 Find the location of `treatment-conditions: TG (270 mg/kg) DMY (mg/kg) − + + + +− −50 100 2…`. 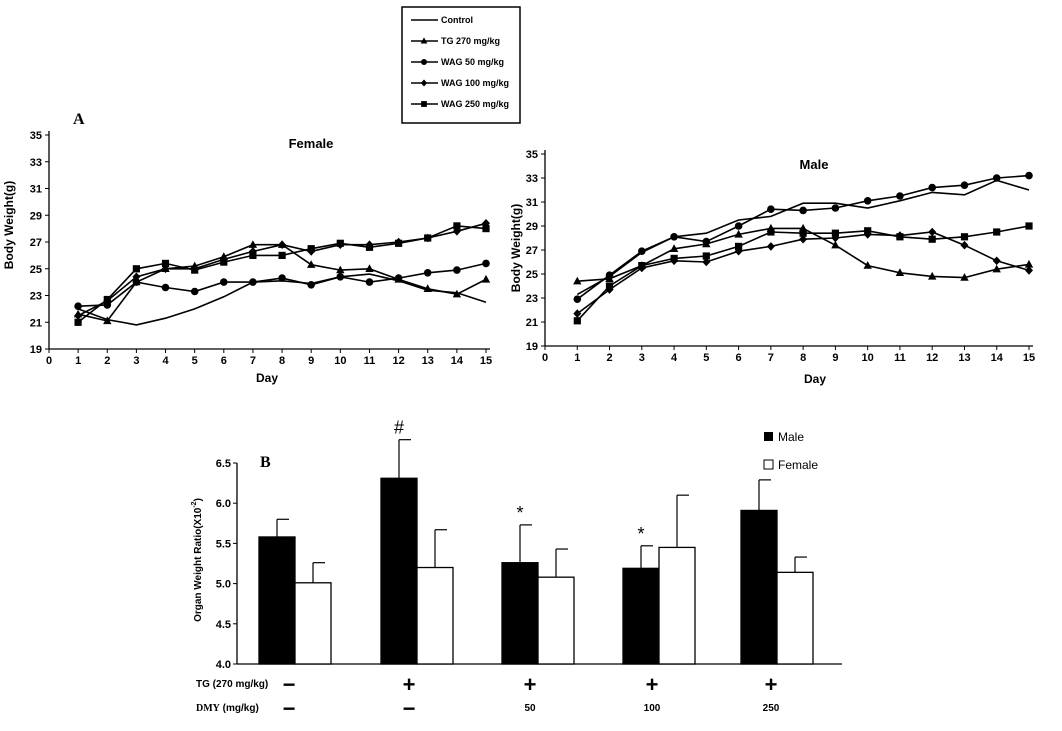

treatment-conditions: TG (270 mg/kg) DMY (mg/kg) − + + + +− −50 100 2… is located at coordinates (488, 696).